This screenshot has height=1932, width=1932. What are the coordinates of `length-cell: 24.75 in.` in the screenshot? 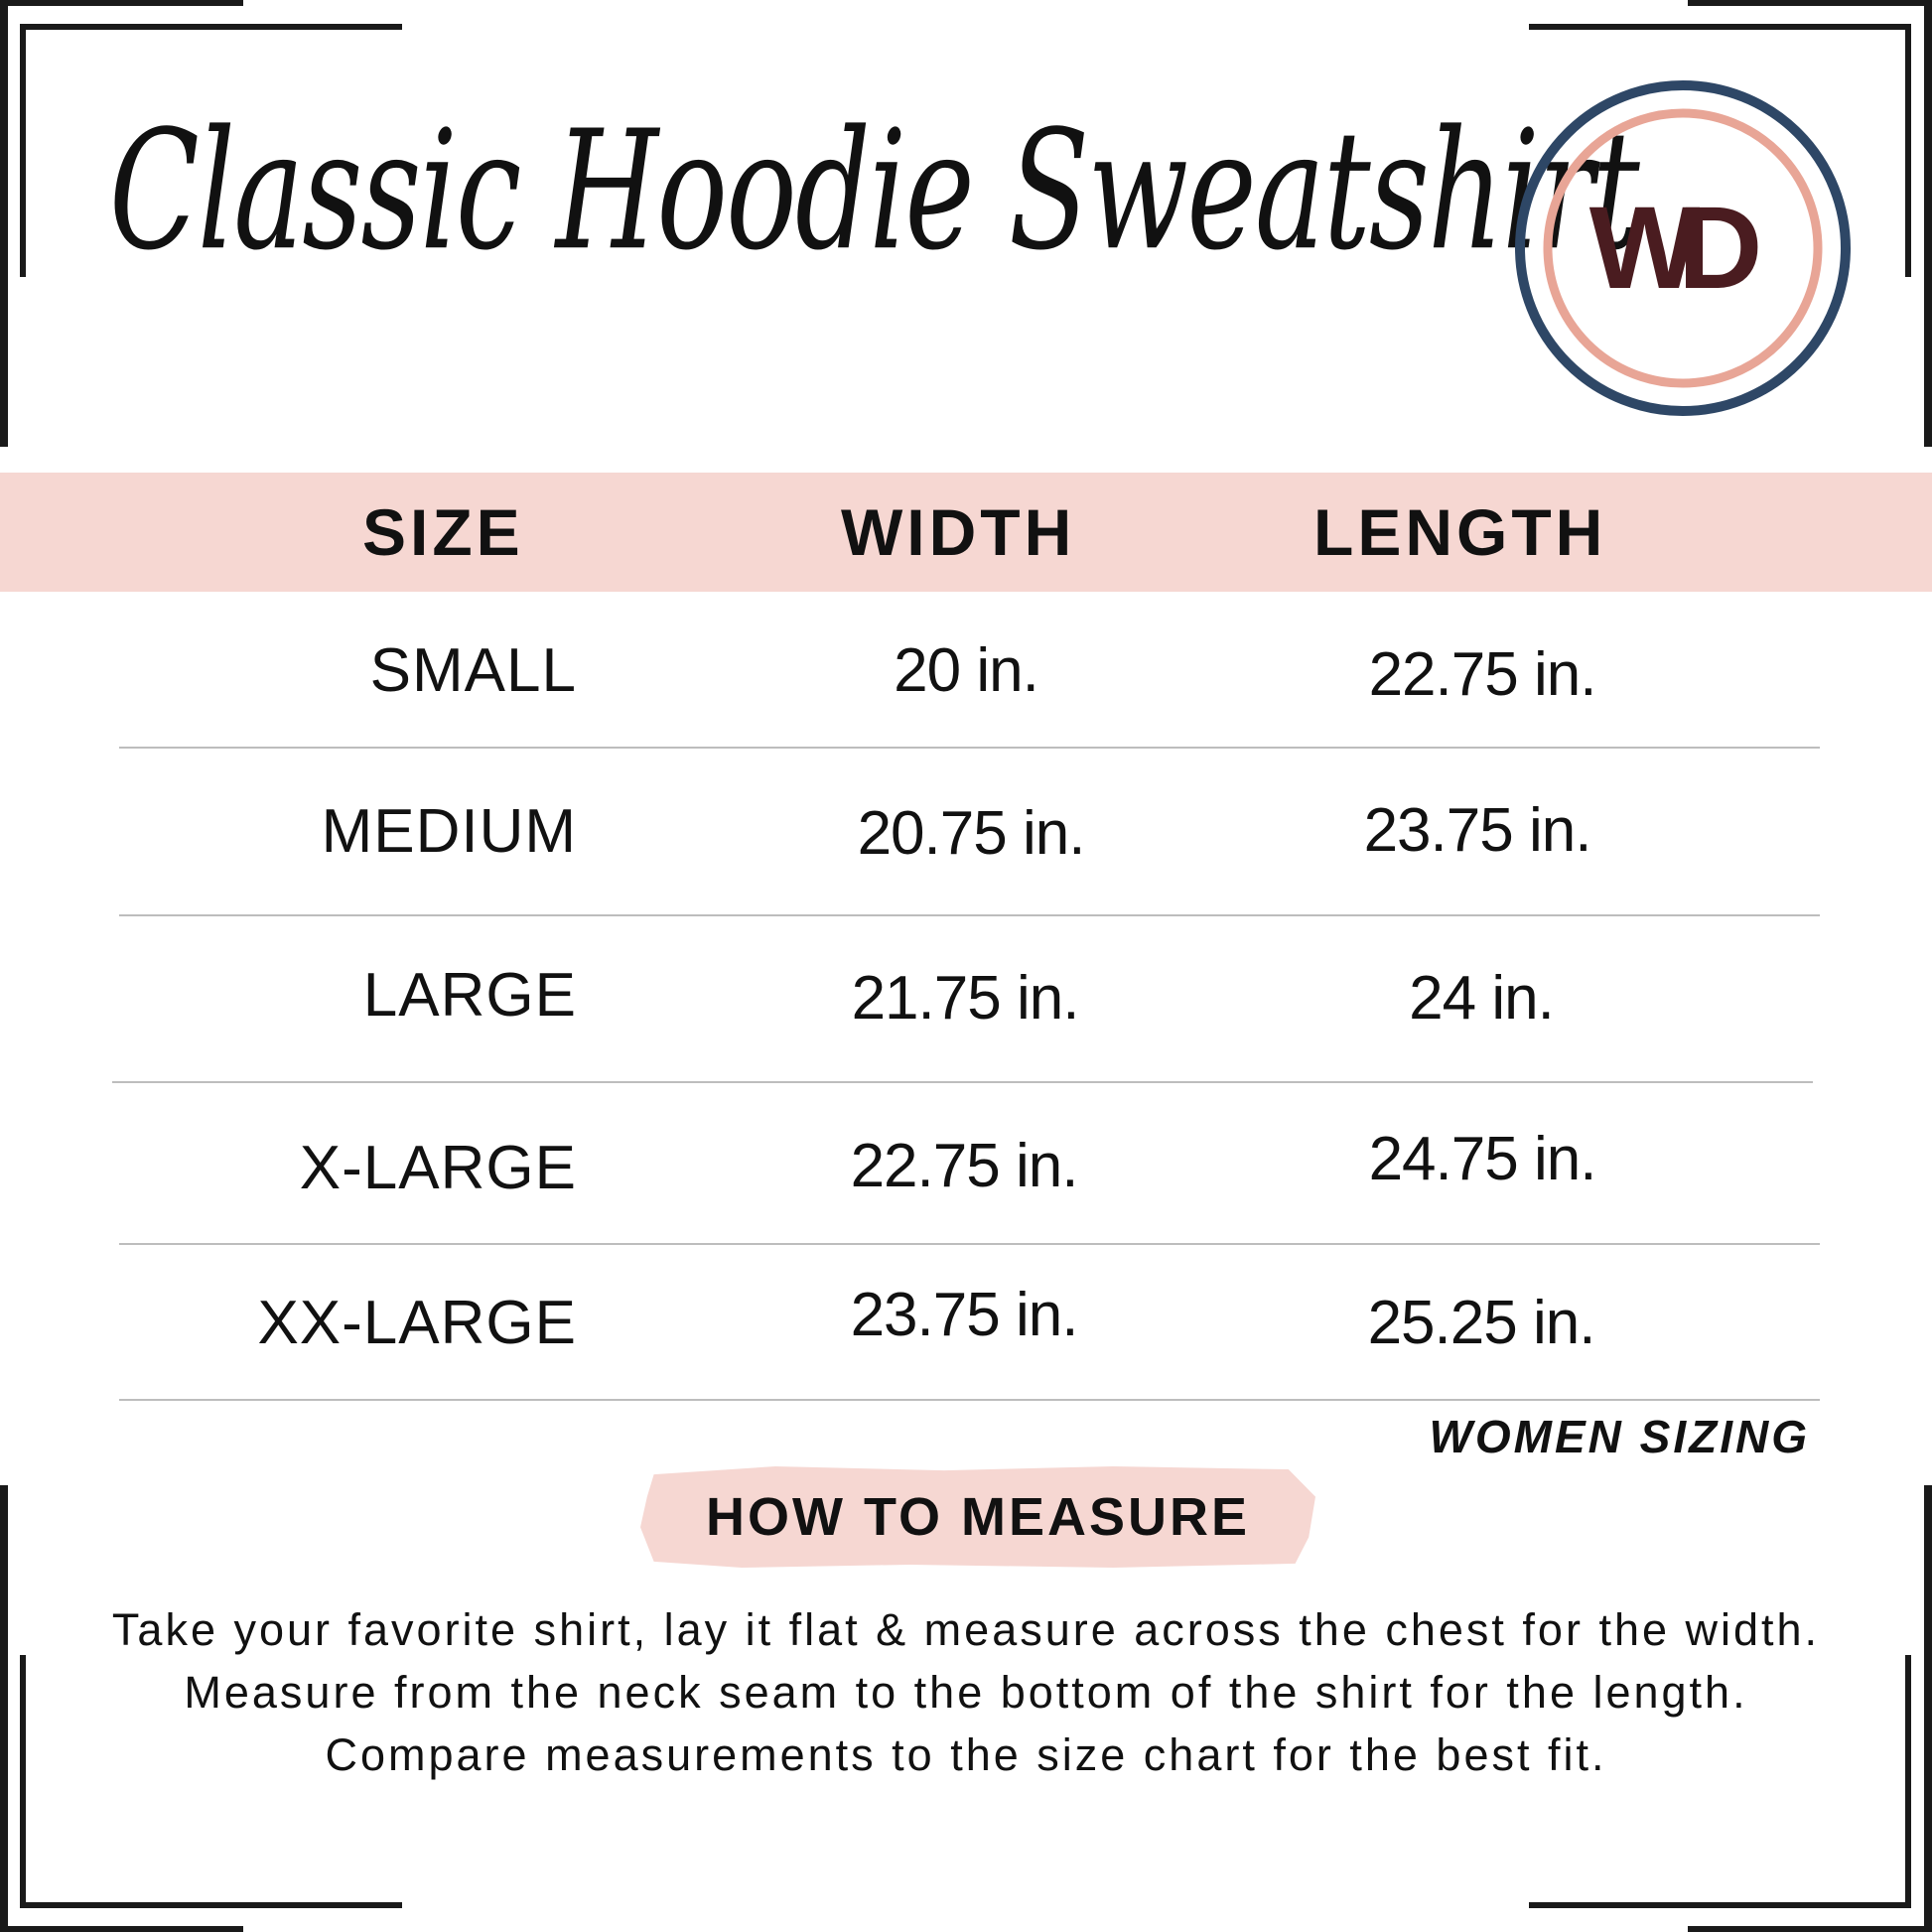 It's located at (1483, 1159).